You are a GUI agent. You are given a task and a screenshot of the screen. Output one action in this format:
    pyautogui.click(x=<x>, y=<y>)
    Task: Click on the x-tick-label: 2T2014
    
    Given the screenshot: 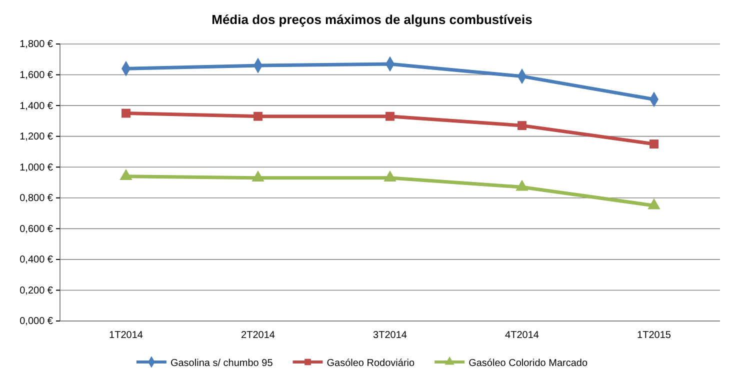 What is the action you would take?
    pyautogui.click(x=258, y=336)
    